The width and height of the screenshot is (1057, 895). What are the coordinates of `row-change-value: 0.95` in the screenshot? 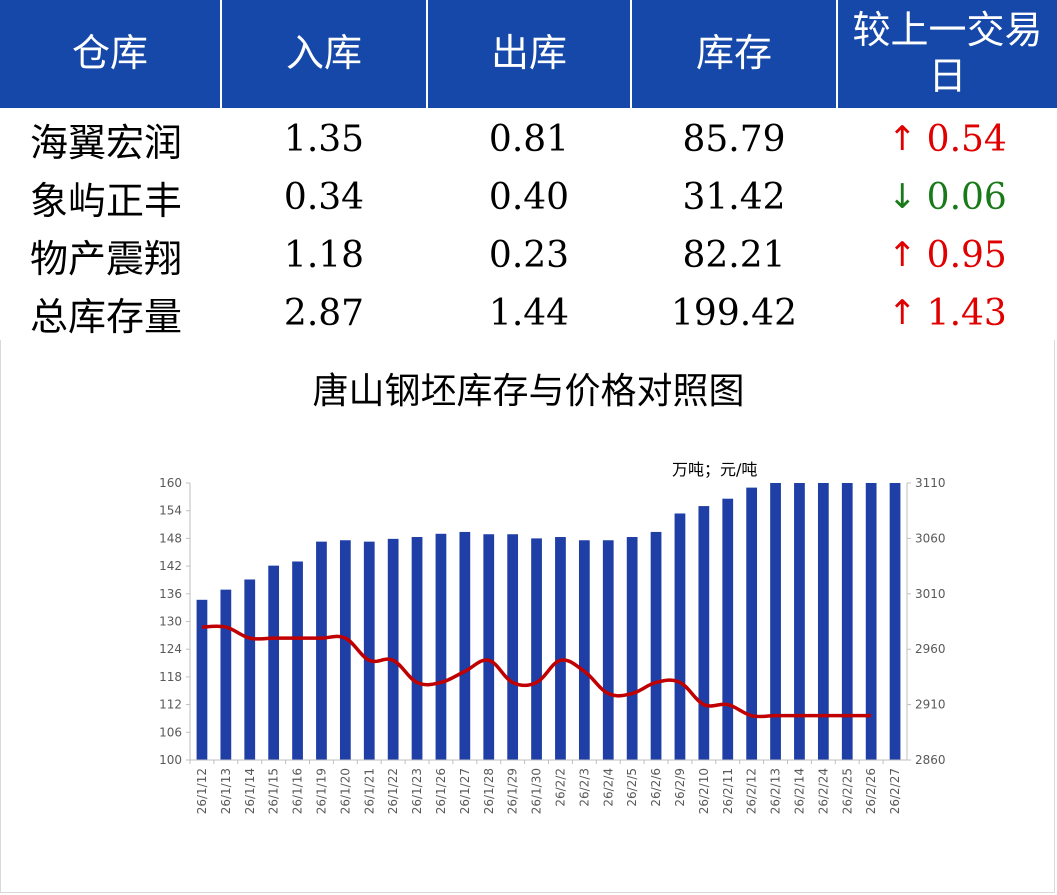 It's located at (966, 255).